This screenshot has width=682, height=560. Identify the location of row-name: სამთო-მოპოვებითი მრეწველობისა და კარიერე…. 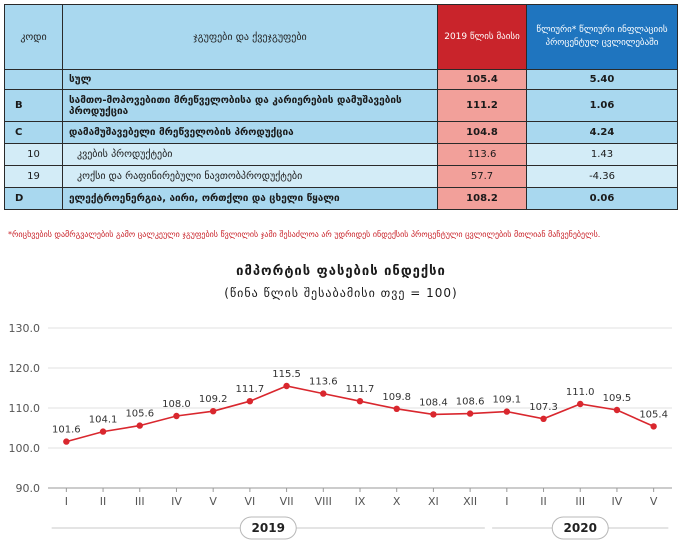
(250, 105).